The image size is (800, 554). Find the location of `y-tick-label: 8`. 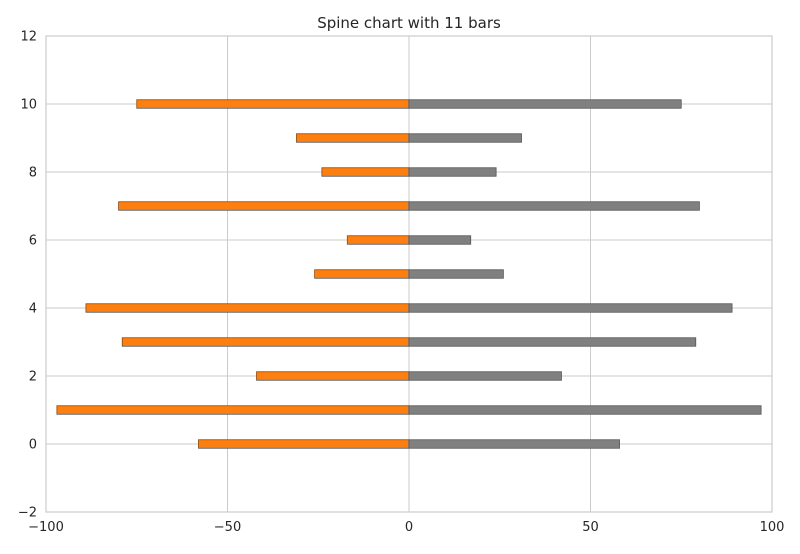

y-tick-label: 8 is located at coordinates (33, 173).